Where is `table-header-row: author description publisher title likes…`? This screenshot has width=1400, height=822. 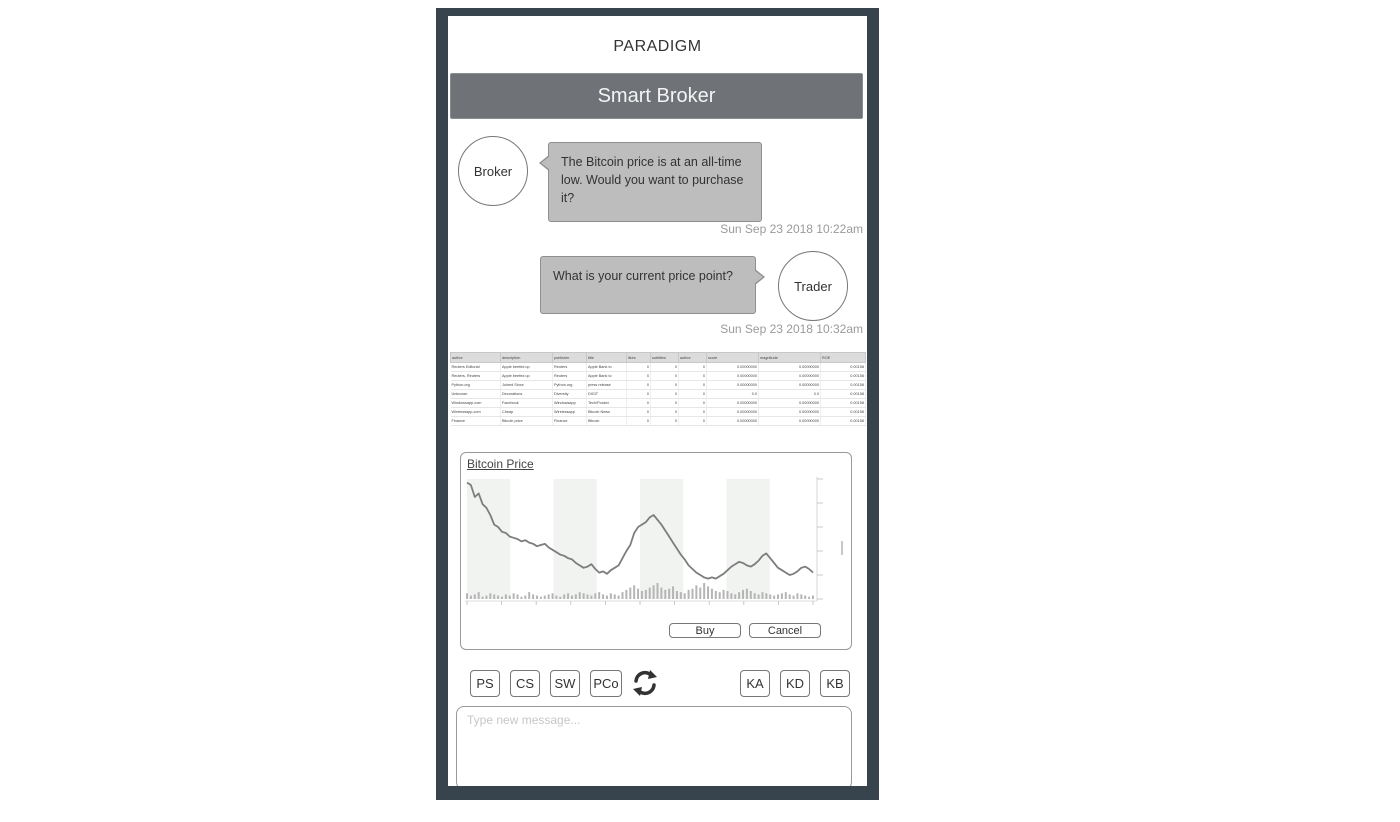 table-header-row: author description publisher title likes… is located at coordinates (658, 357).